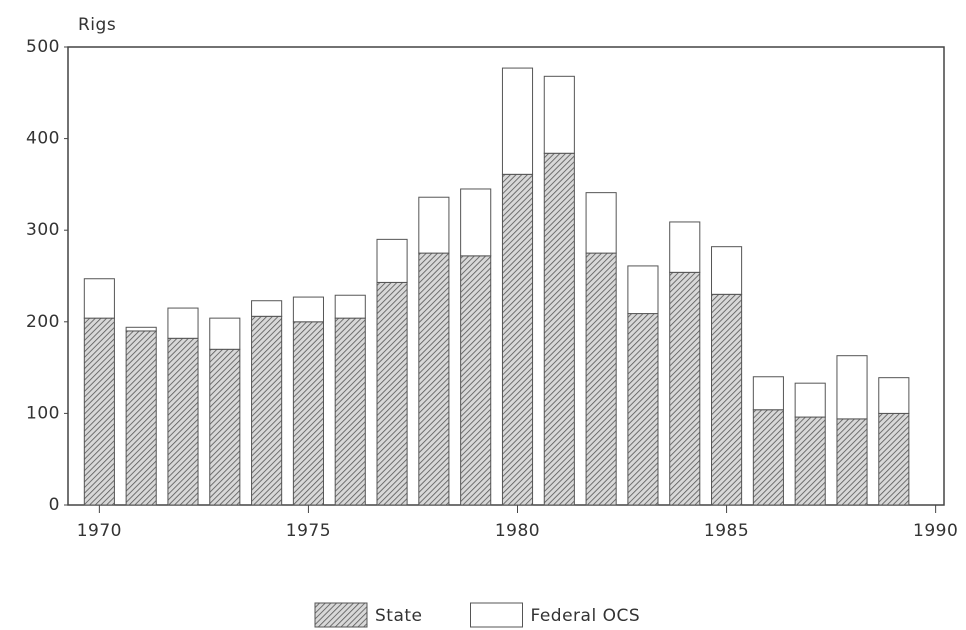 The image size is (966, 630). What do you see at coordinates (99, 531) in the screenshot?
I see `x-tick-label: 1970` at bounding box center [99, 531].